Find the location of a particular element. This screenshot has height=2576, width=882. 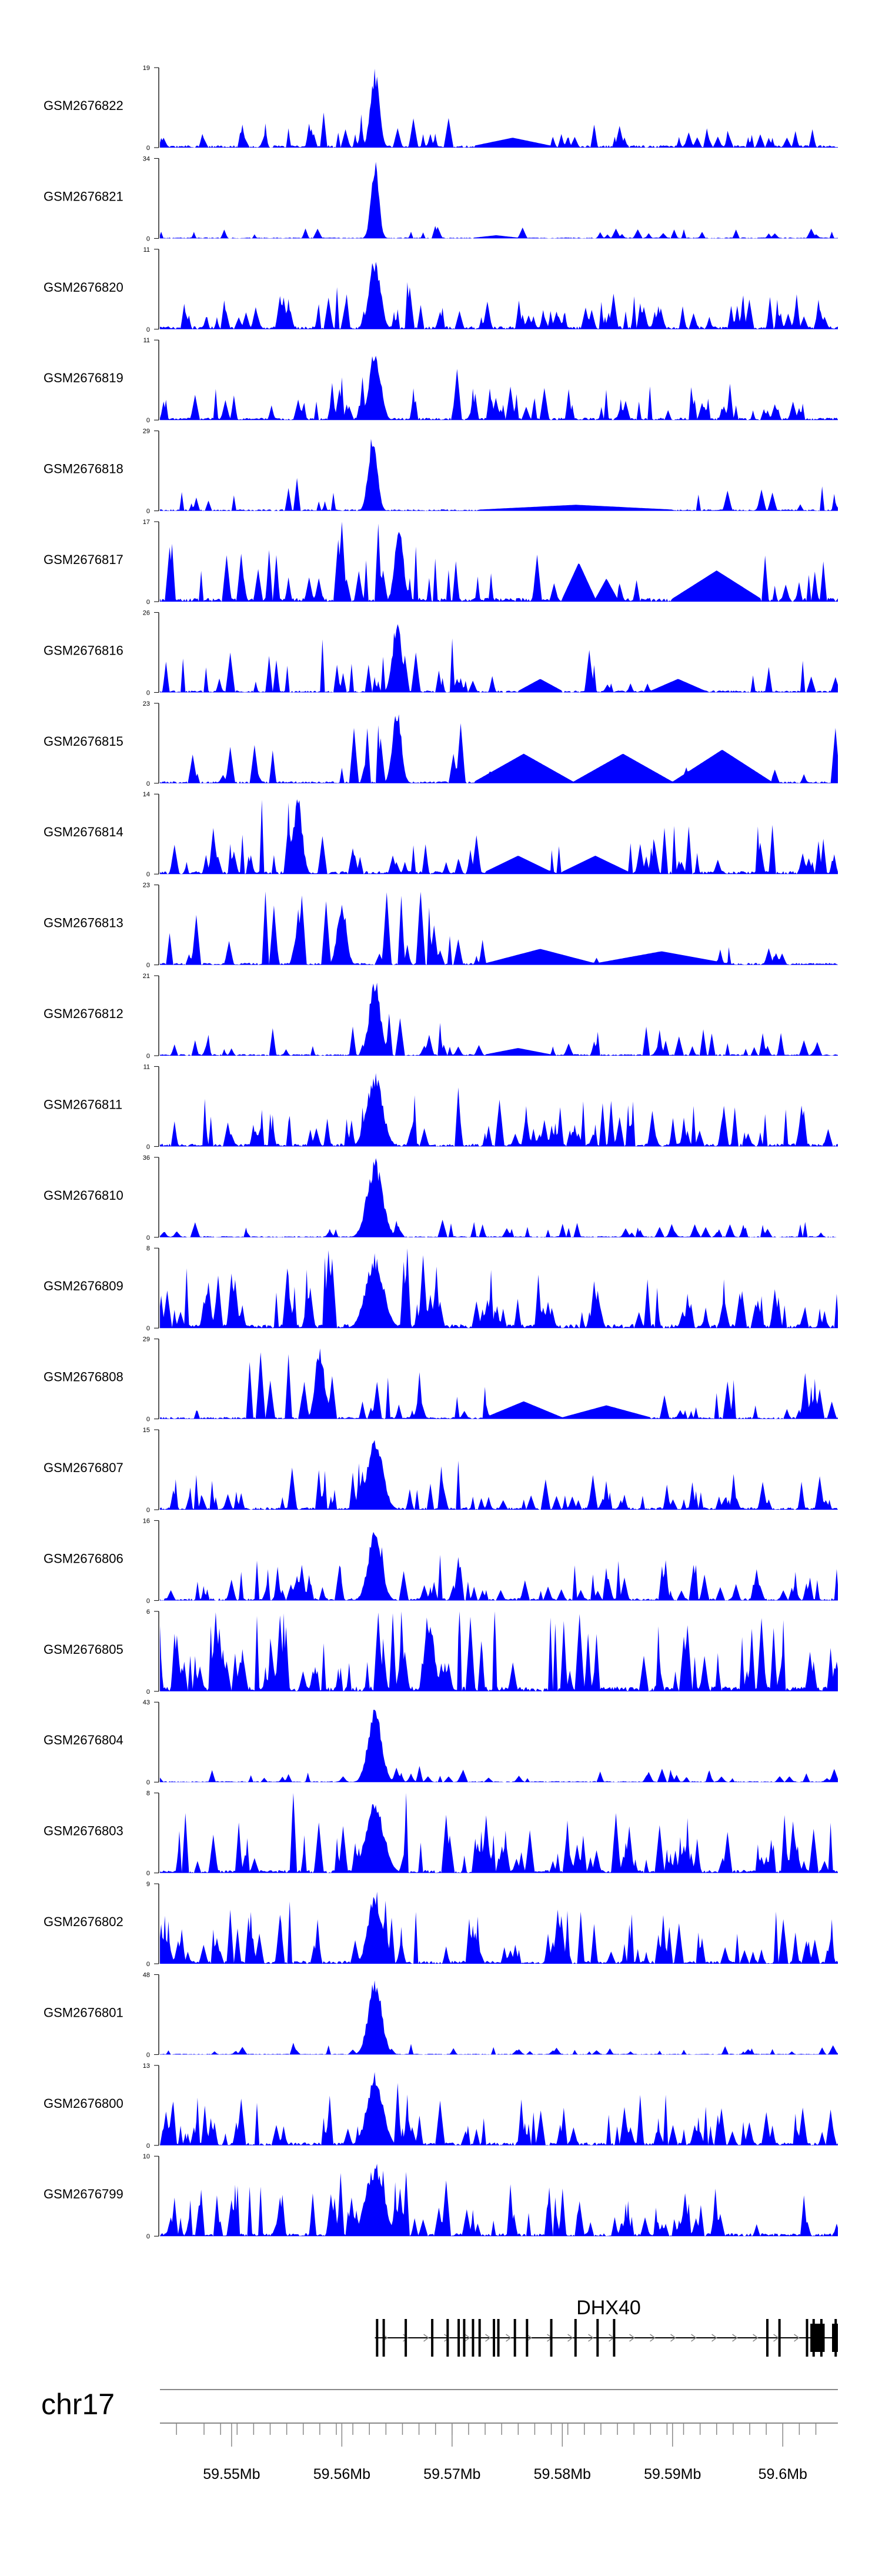

coverage-area-GSM2676799 is located at coordinates (499, 2200).